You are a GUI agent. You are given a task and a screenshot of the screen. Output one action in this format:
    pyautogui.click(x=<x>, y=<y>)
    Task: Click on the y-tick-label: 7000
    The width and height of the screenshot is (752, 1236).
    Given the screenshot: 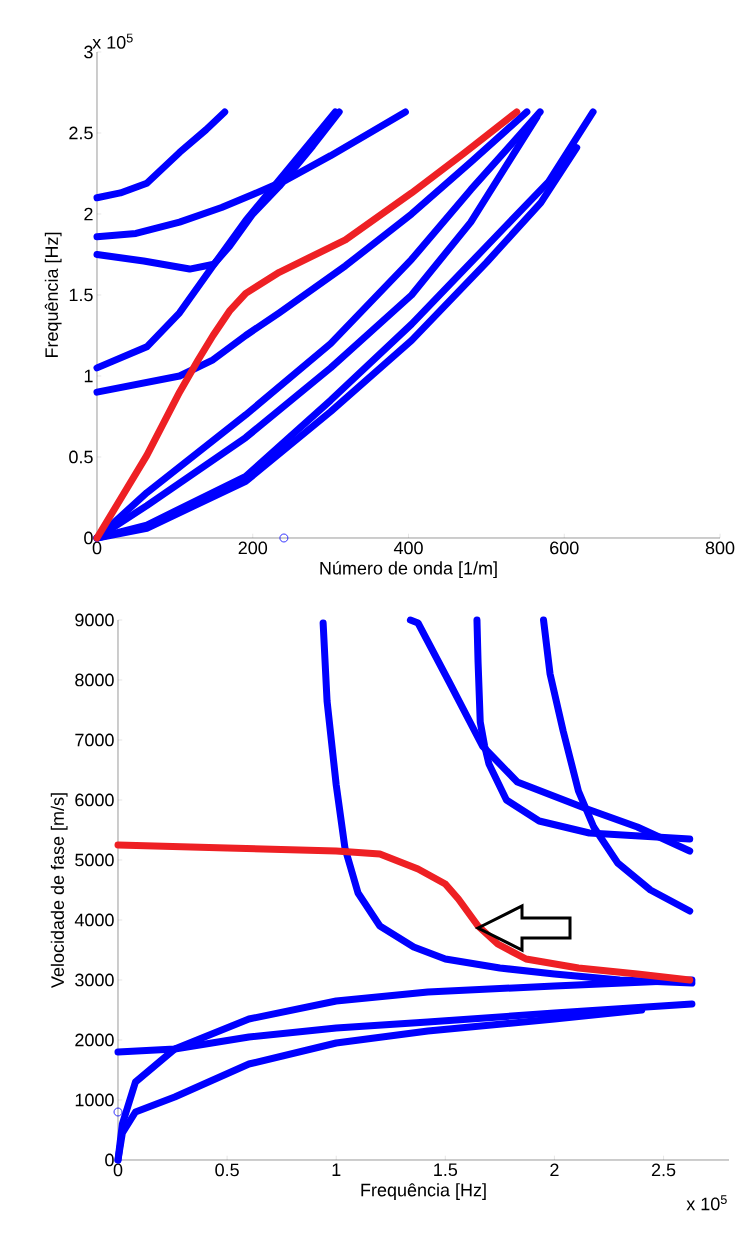 What is the action you would take?
    pyautogui.click(x=94, y=740)
    